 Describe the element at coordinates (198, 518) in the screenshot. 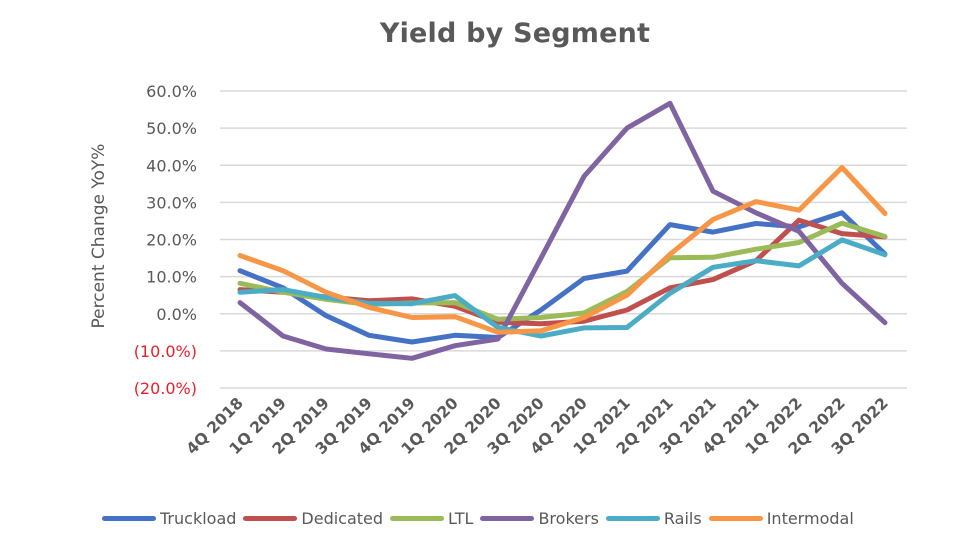

I see `legend-label: Truckload` at that location.